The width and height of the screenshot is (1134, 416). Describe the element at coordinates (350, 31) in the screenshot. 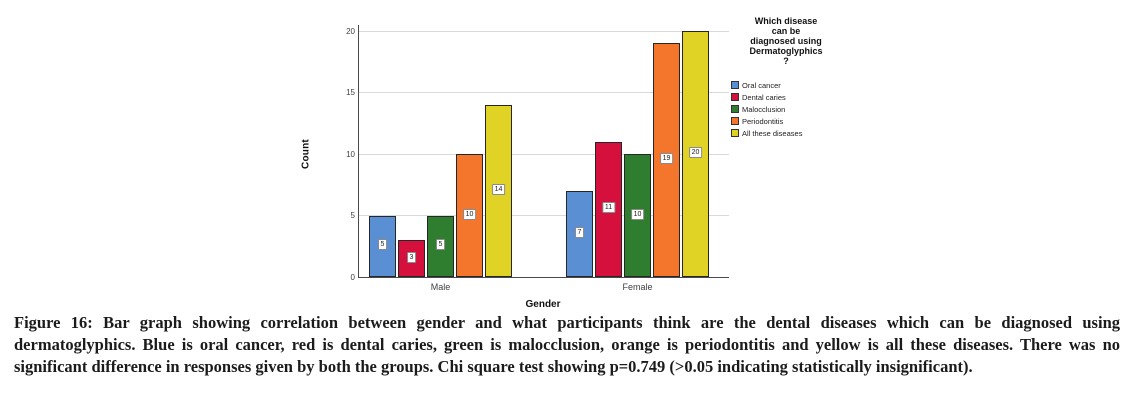

I see `y-tick-label: 20` at that location.